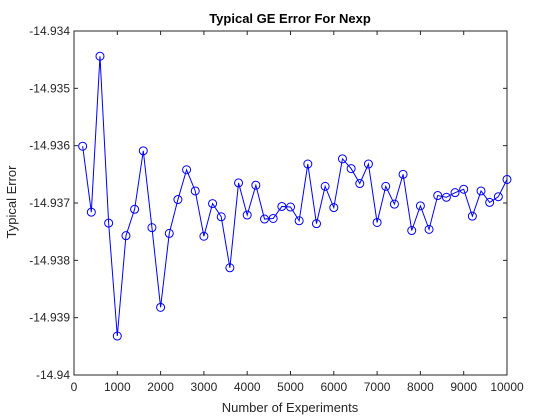  I want to click on x-tick-label: 7000, so click(377, 387).